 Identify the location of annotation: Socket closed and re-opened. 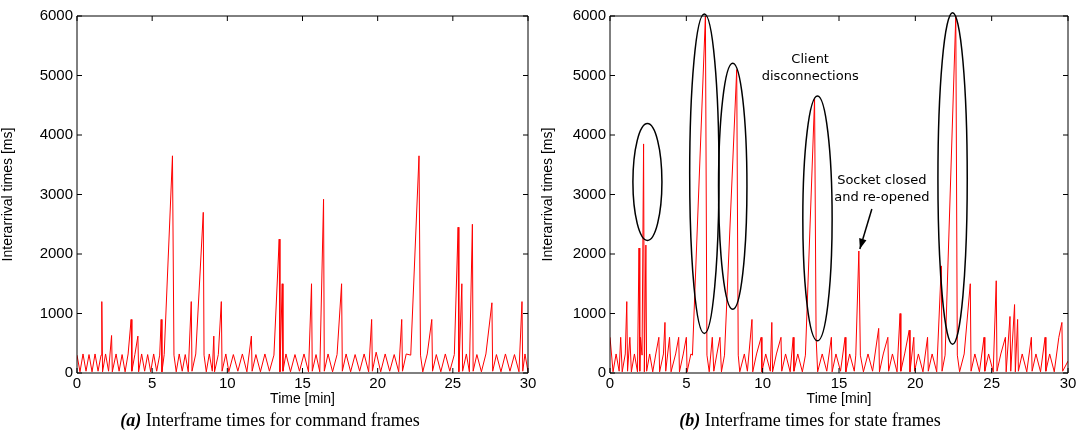
(882, 188).